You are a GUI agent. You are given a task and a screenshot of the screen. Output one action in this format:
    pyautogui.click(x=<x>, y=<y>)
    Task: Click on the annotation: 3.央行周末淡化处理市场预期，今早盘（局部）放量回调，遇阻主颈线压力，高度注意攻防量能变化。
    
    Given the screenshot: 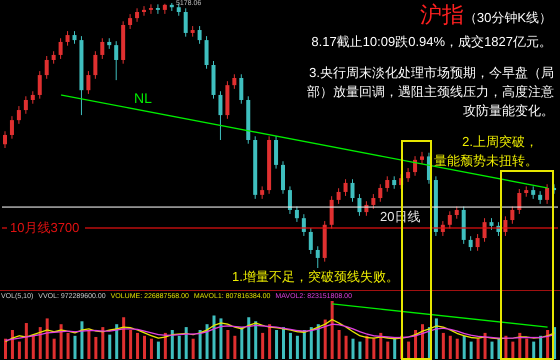 What is the action you would take?
    pyautogui.click(x=430, y=92)
    